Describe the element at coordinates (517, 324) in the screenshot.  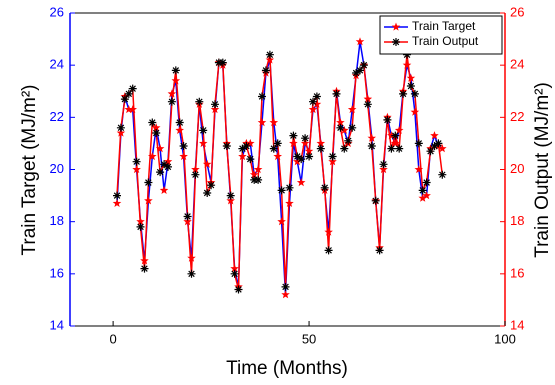
I see `y2-tick-label: 14` at that location.